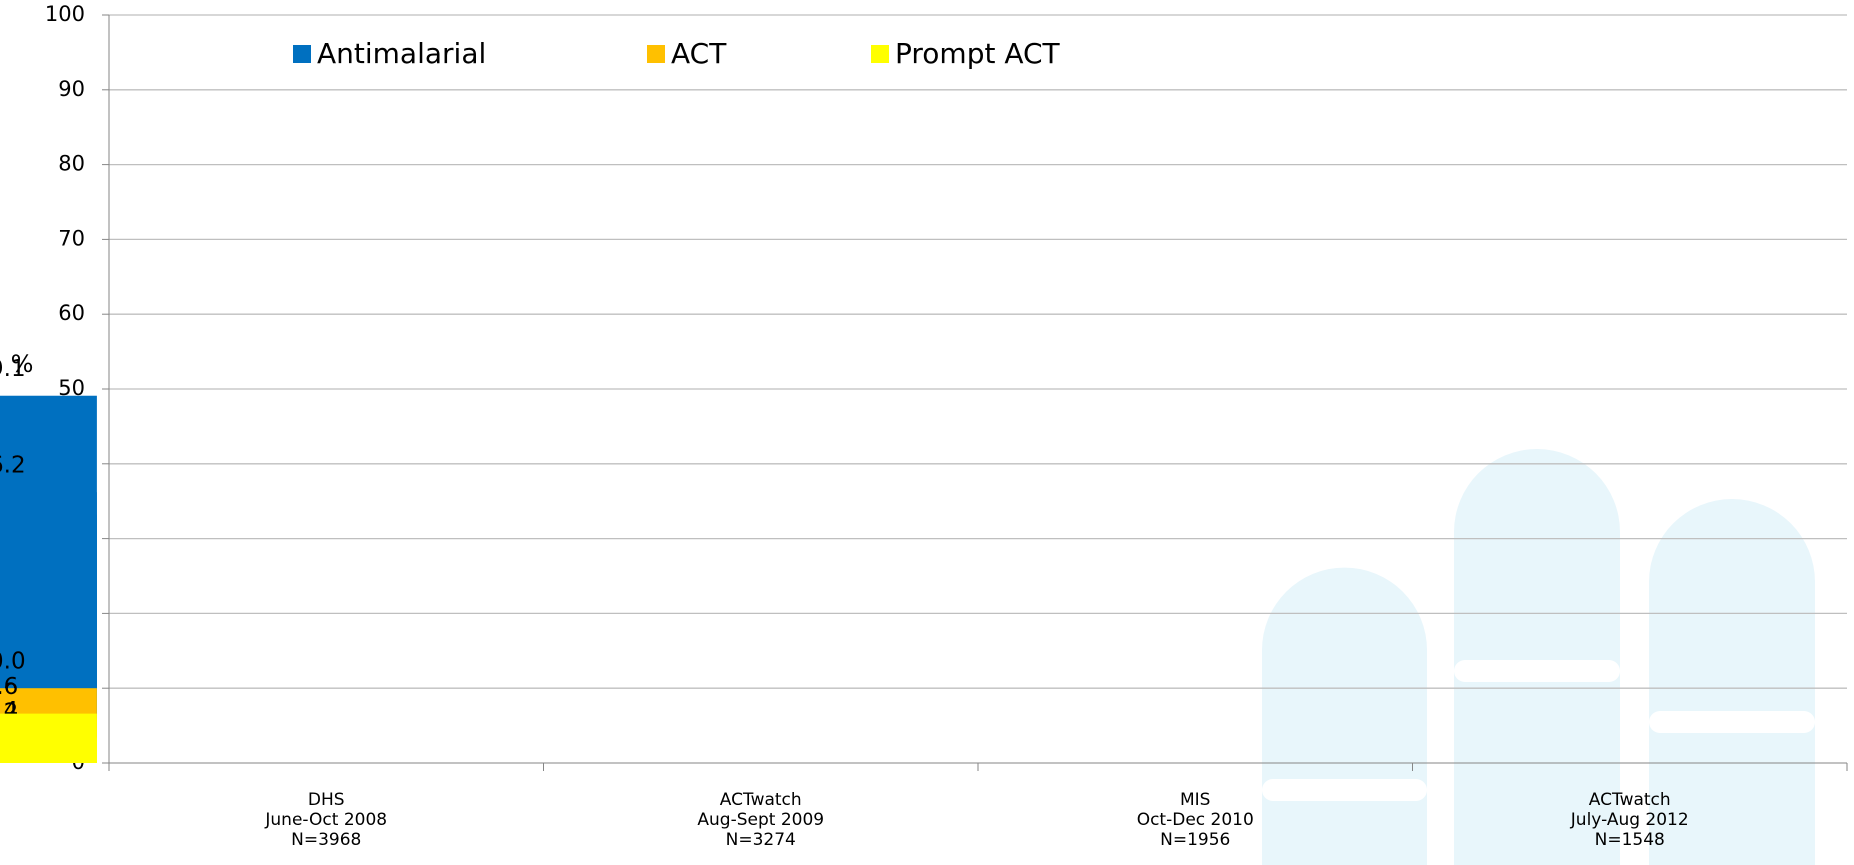 The width and height of the screenshot is (1854, 865). Describe the element at coordinates (13, 662) in the screenshot. I see `value-label: 10.0` at that location.